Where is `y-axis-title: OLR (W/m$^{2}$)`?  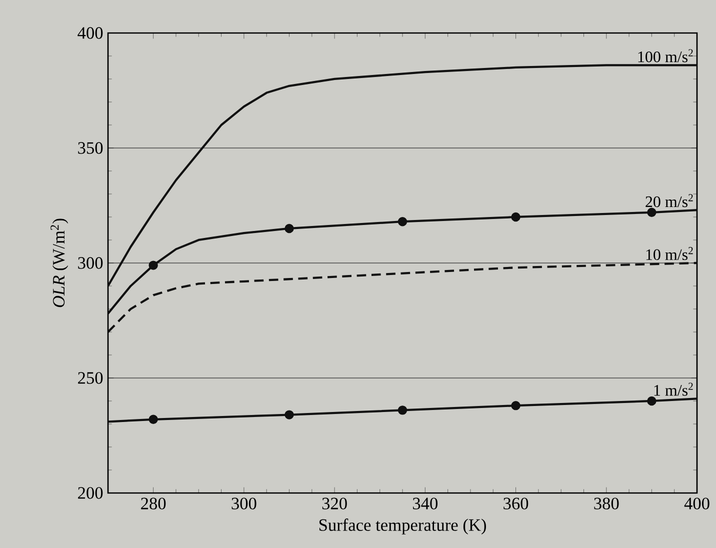 y-axis-title: OLR (W/m$^{2}$) is located at coordinates (59, 263).